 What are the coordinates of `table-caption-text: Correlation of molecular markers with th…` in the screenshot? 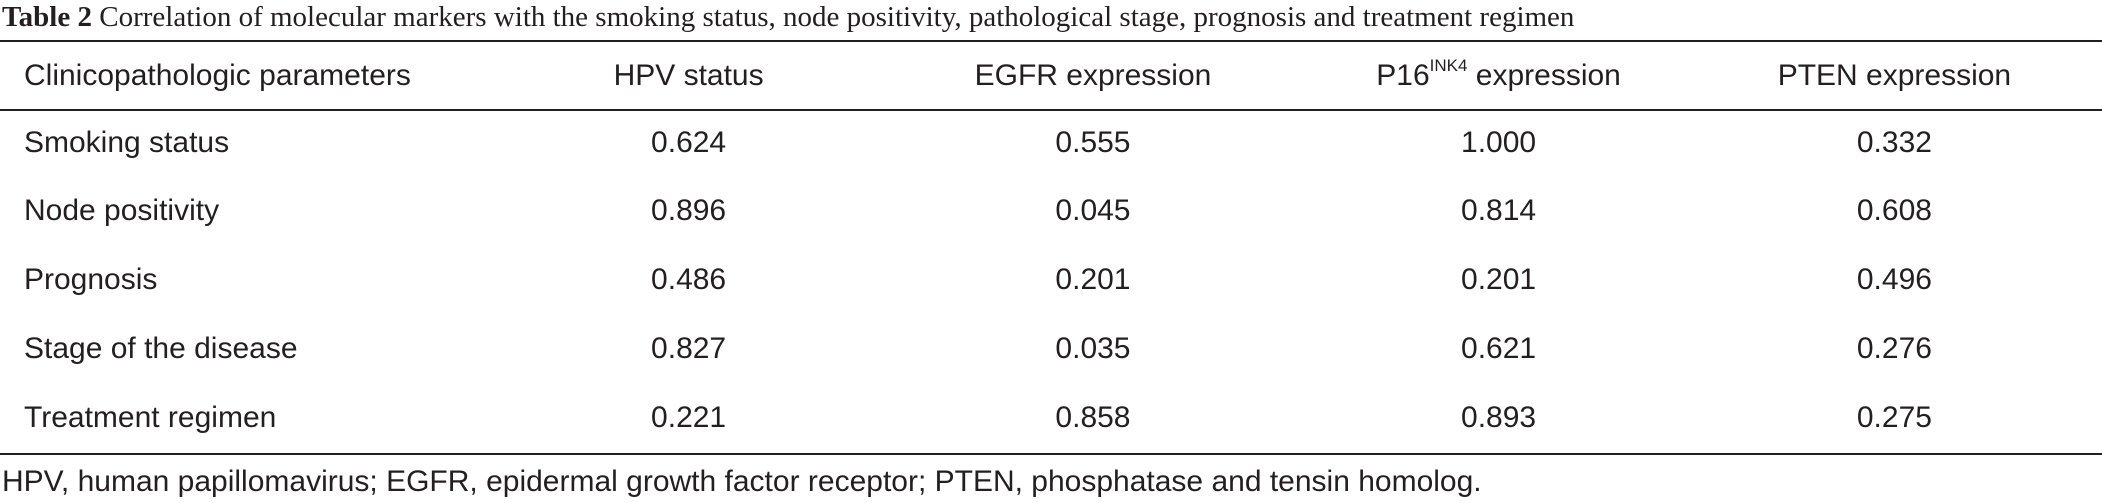 It's located at (837, 17).